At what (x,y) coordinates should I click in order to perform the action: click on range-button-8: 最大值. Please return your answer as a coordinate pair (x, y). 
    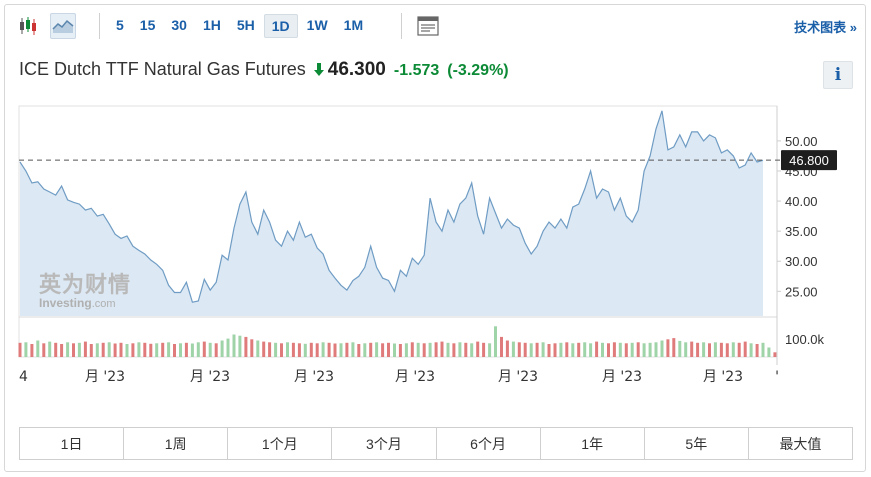
    Looking at the image, I should click on (800, 443).